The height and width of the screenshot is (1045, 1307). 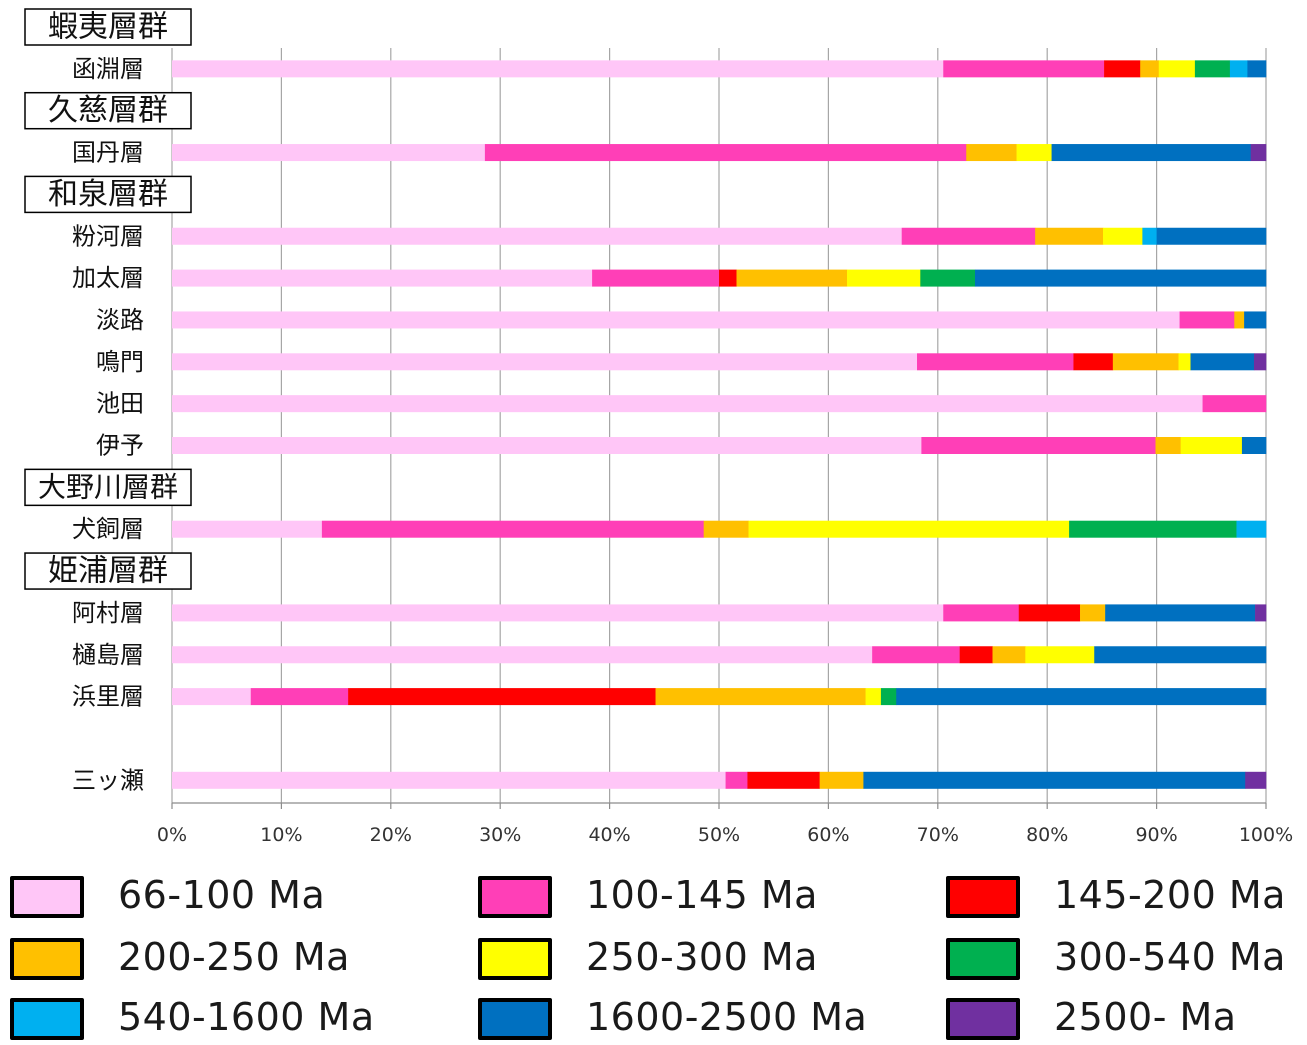 What do you see at coordinates (719, 835) in the screenshot?
I see `x-tick-label: 50%` at bounding box center [719, 835].